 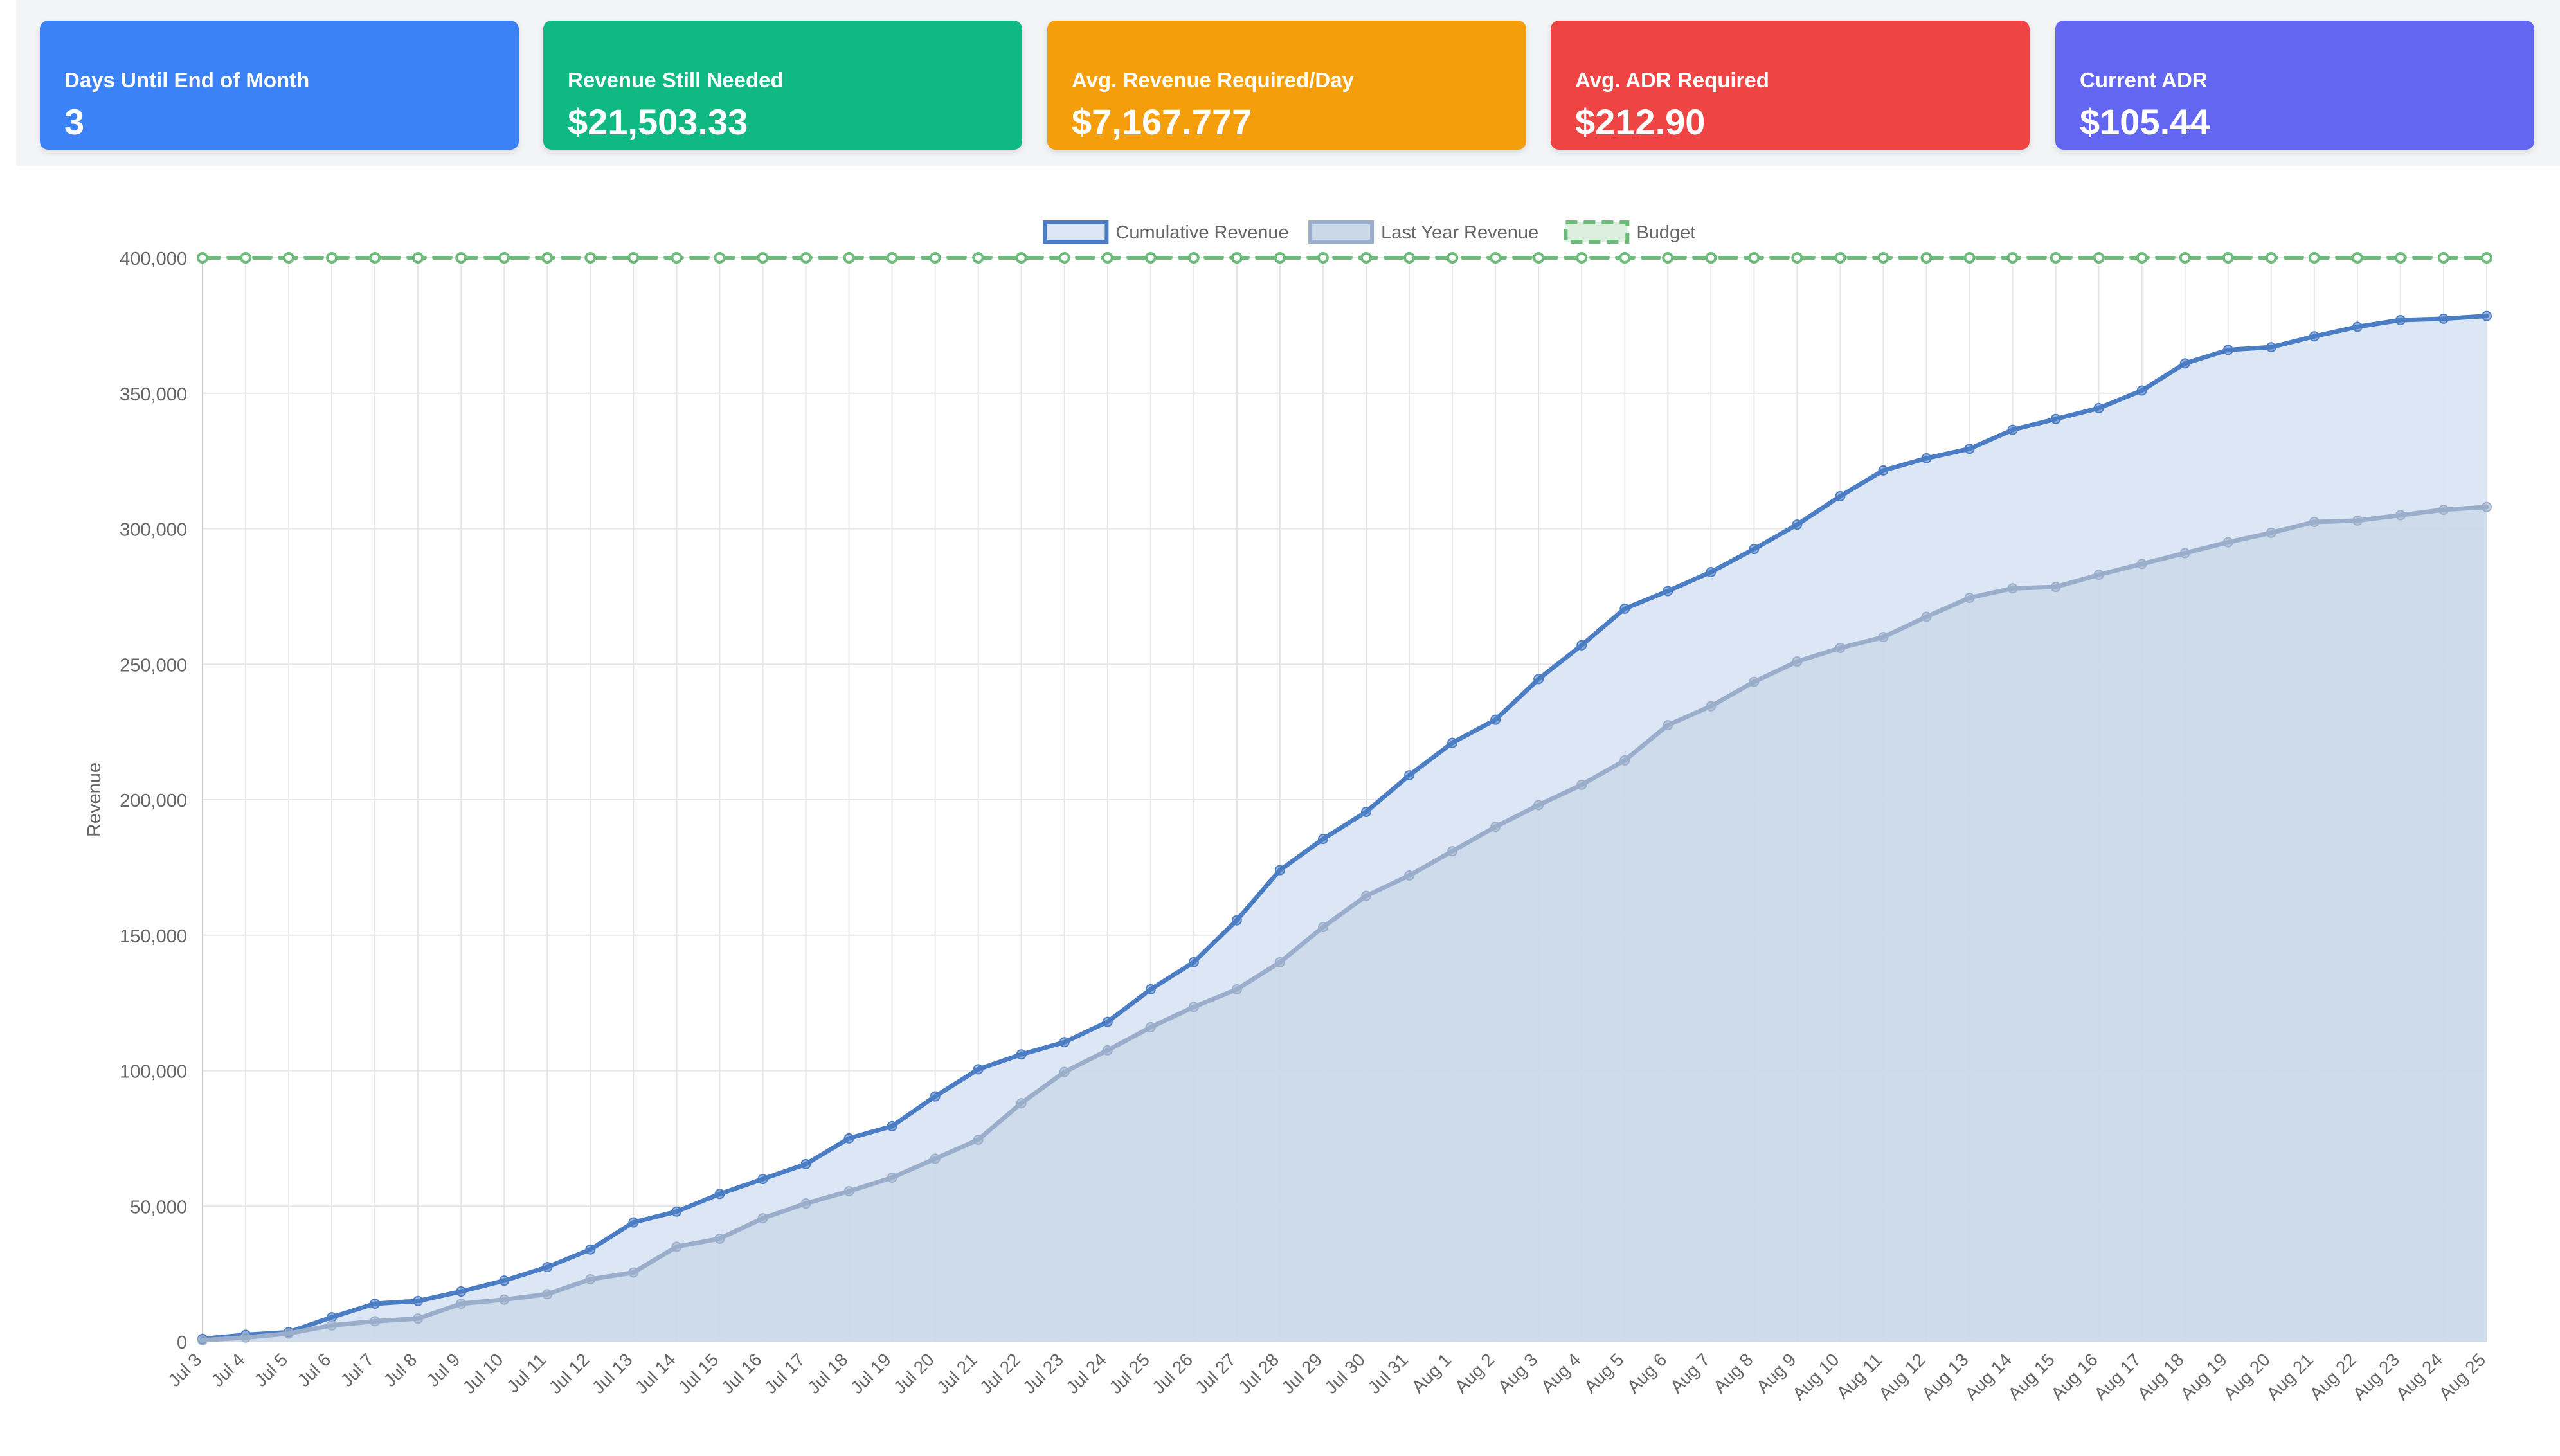 I want to click on legend-label-cumulative-revenue: Cumulative Revenue, so click(x=1201, y=232).